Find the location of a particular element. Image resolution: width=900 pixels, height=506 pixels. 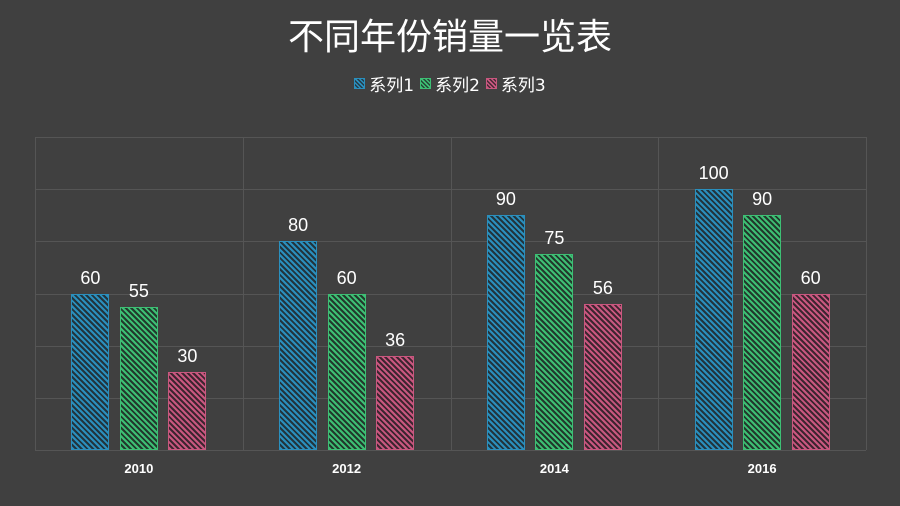

data-label: 55 is located at coordinates (138, 290).